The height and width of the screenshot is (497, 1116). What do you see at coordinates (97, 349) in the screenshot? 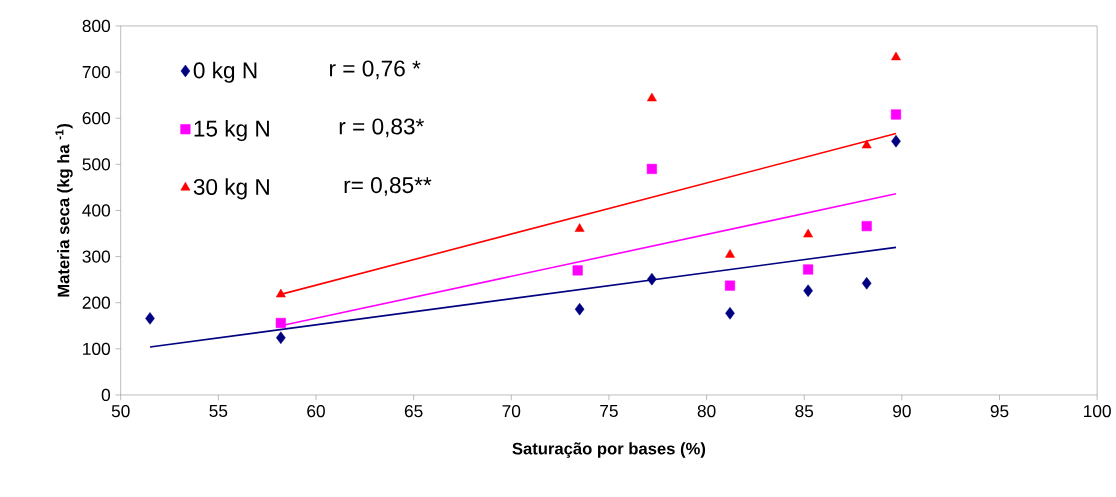
I see `y-tick-label: 100` at bounding box center [97, 349].